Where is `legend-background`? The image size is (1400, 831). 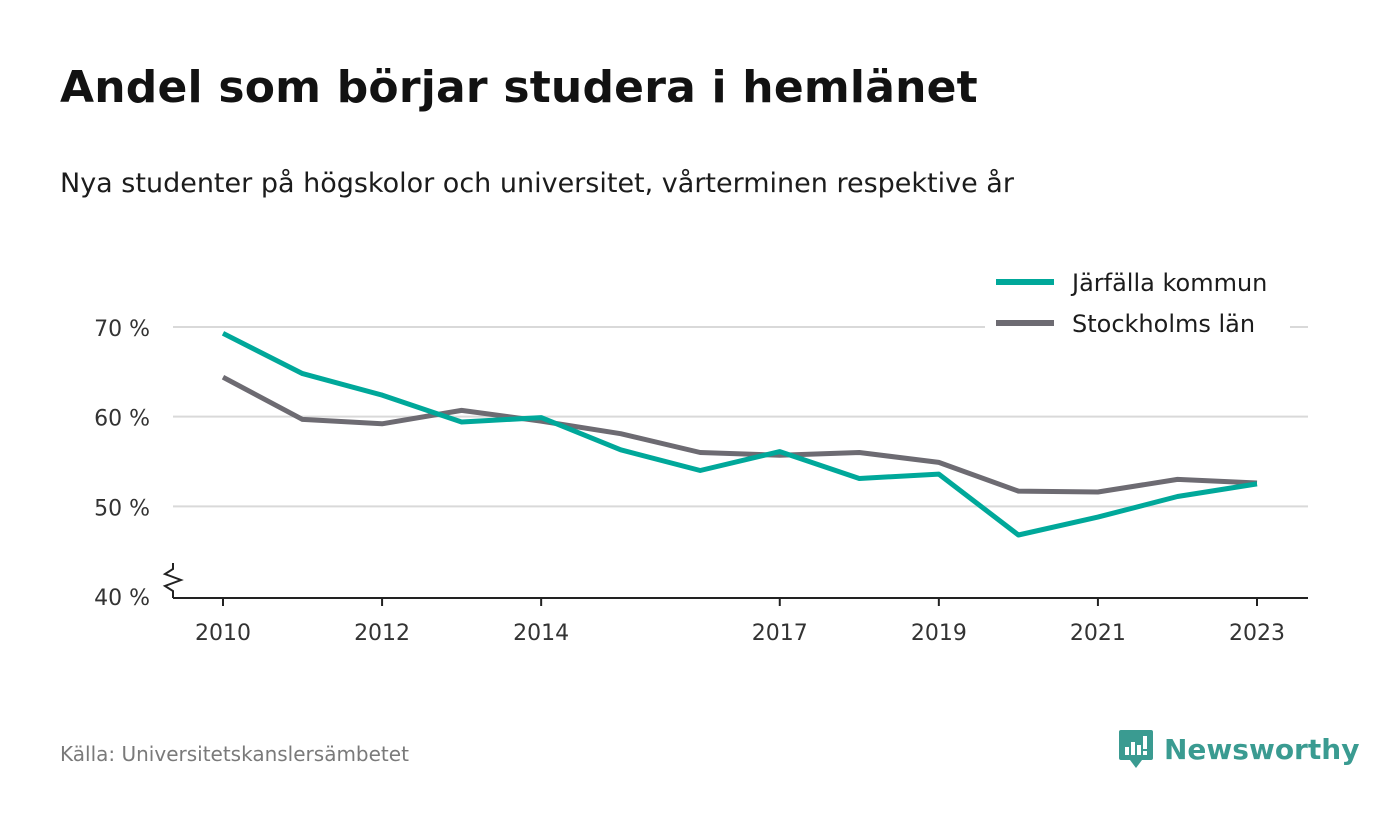 legend-background is located at coordinates (1137, 302).